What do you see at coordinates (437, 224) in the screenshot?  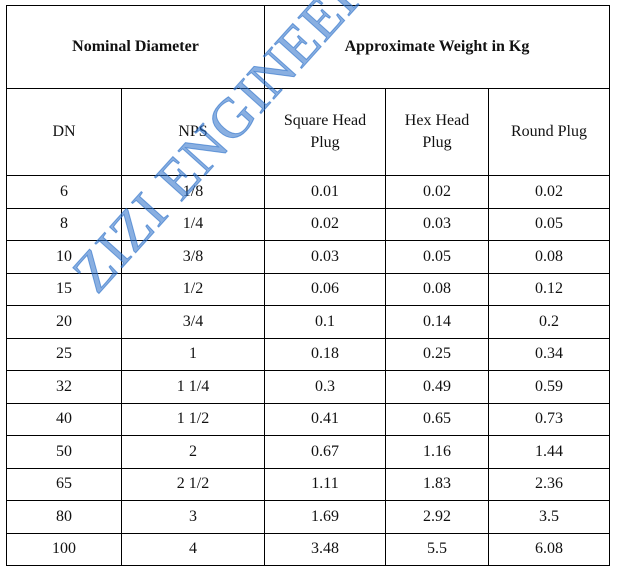 I see `cell-hex: 0.03` at bounding box center [437, 224].